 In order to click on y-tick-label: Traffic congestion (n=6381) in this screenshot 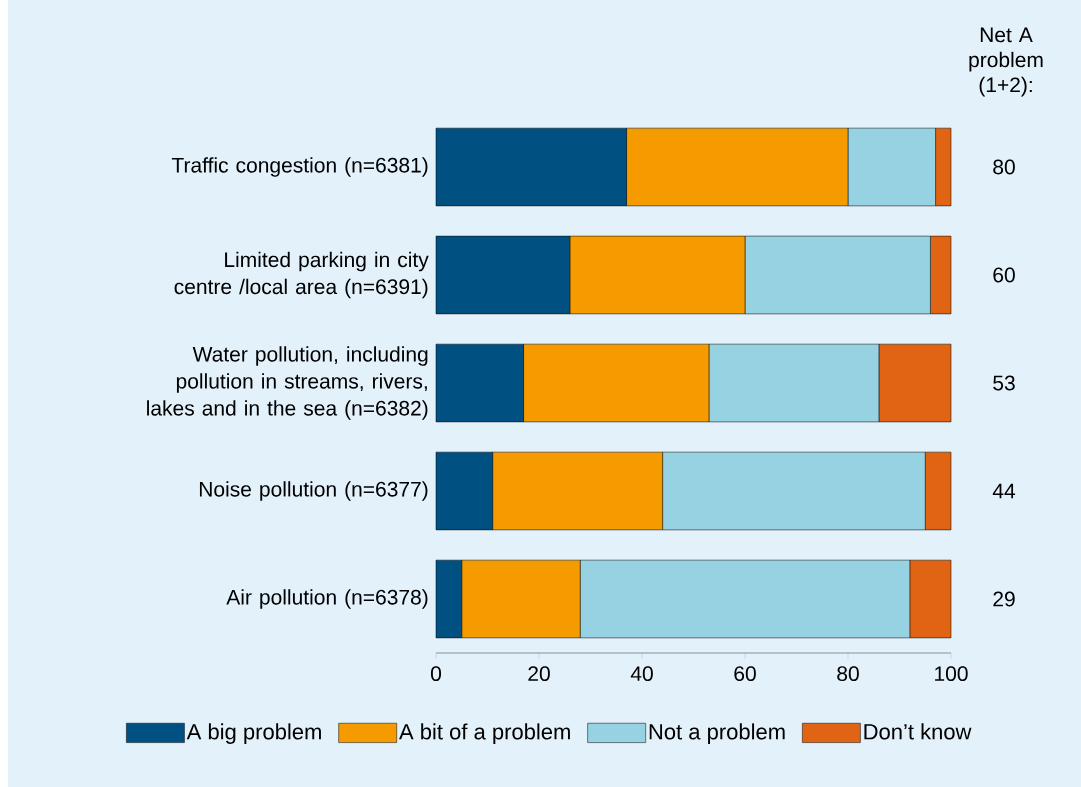, I will do `click(299, 167)`.